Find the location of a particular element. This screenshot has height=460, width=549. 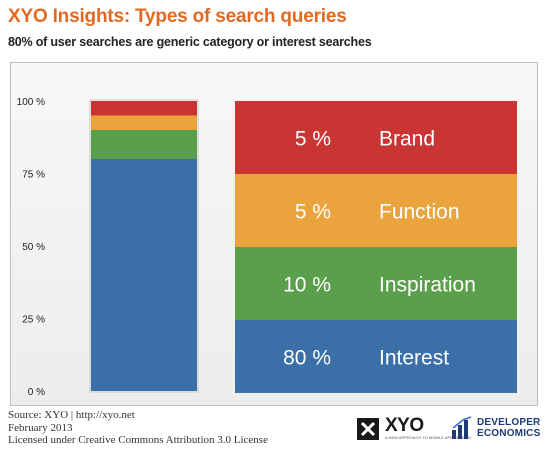

bar-segment-interest is located at coordinates (144, 275).